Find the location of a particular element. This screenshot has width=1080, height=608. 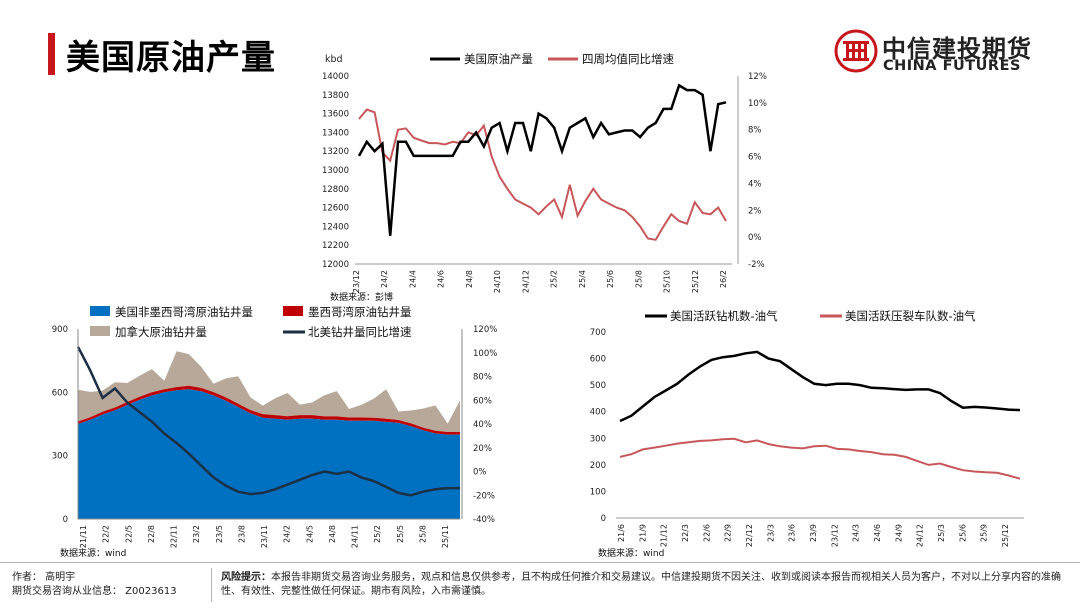

logo-text-cn: 中信建投期货 is located at coordinates (957, 49).